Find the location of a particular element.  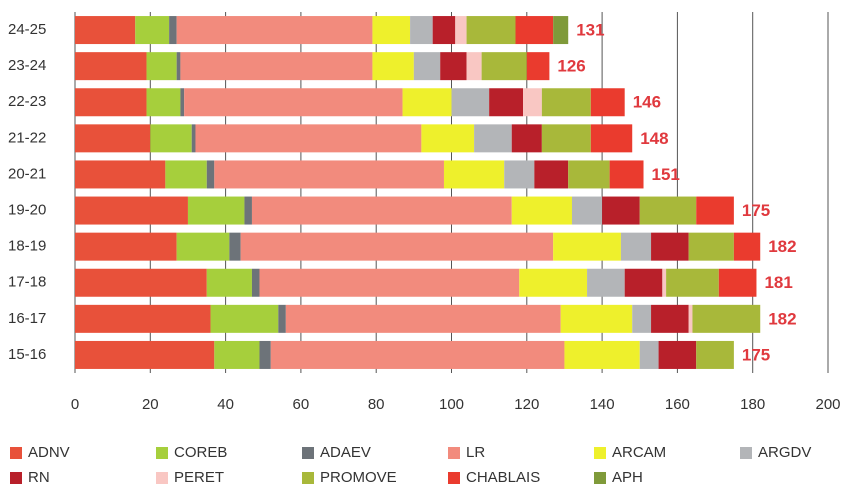

legend-label: ARGDV is located at coordinates (784, 452).